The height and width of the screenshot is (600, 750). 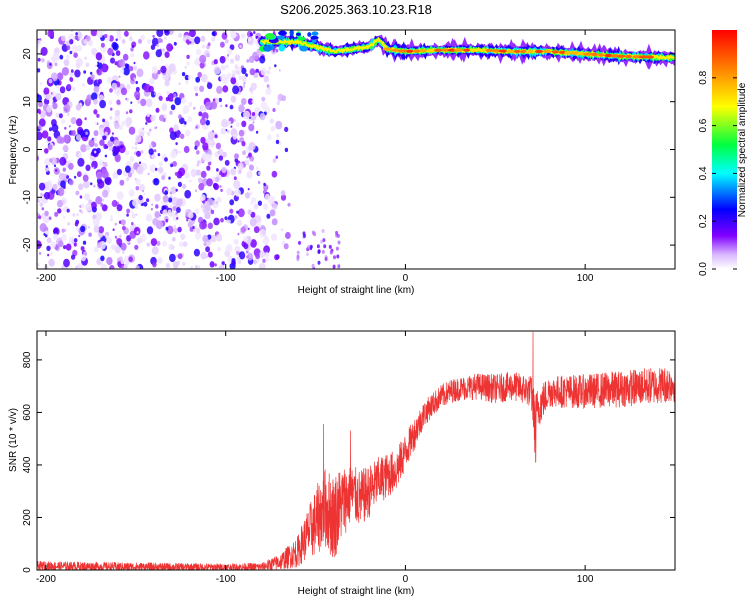 I want to click on spectrogram-x-tick-label: 0, so click(x=406, y=278).